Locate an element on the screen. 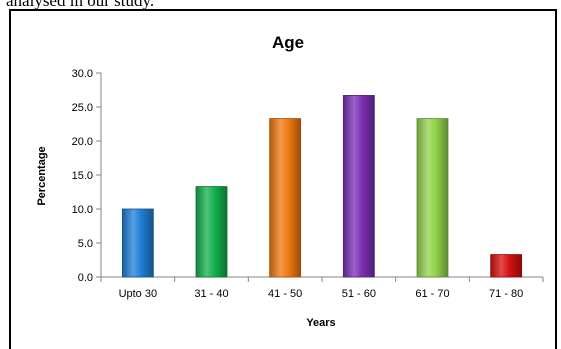 The image size is (561, 349). y-tick-label: 25.0 is located at coordinates (82, 108).